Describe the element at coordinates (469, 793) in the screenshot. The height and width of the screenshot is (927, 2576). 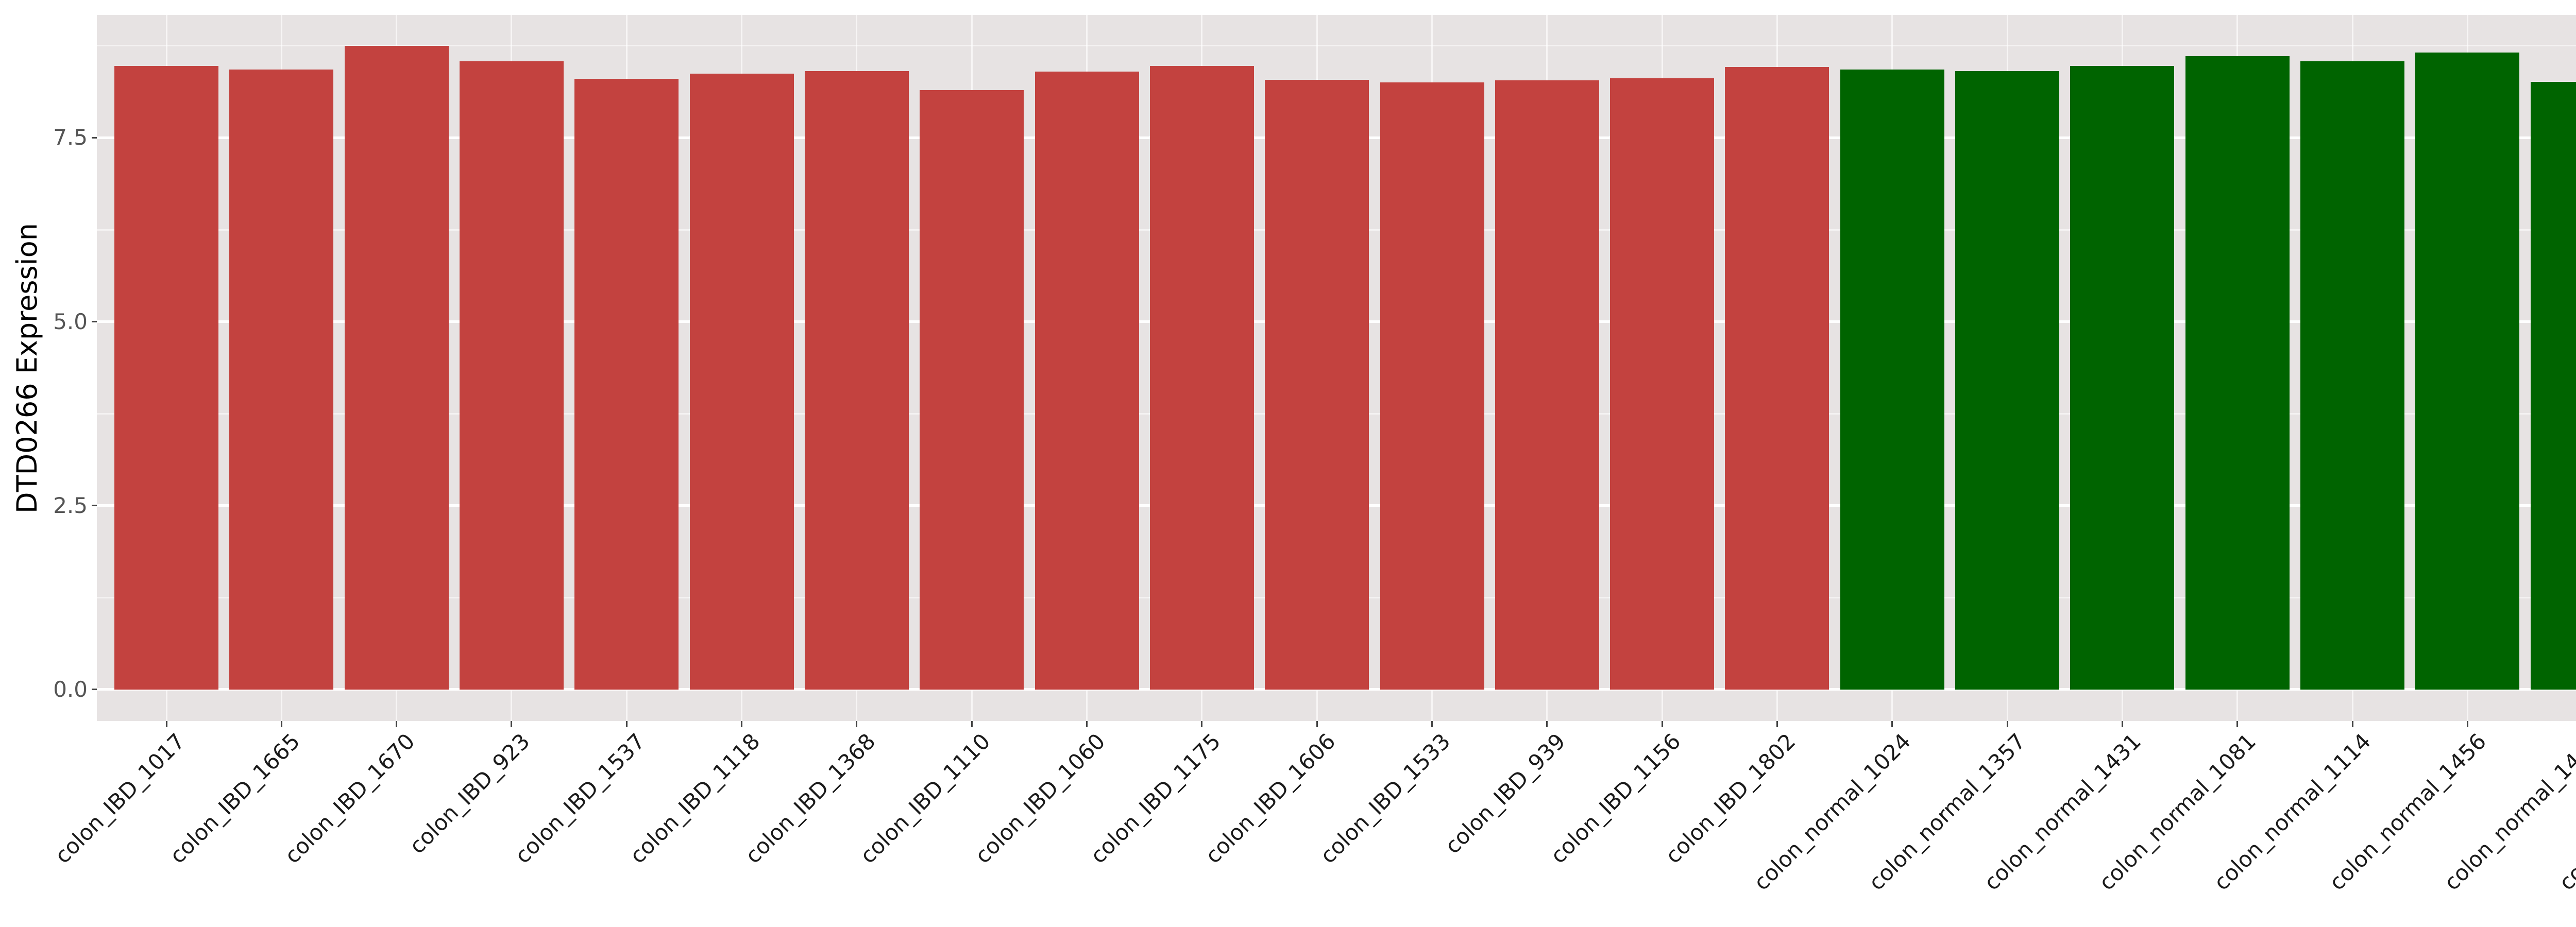
I see `x-tick-label-colon_IBD_923: colon_IBD_923` at that location.